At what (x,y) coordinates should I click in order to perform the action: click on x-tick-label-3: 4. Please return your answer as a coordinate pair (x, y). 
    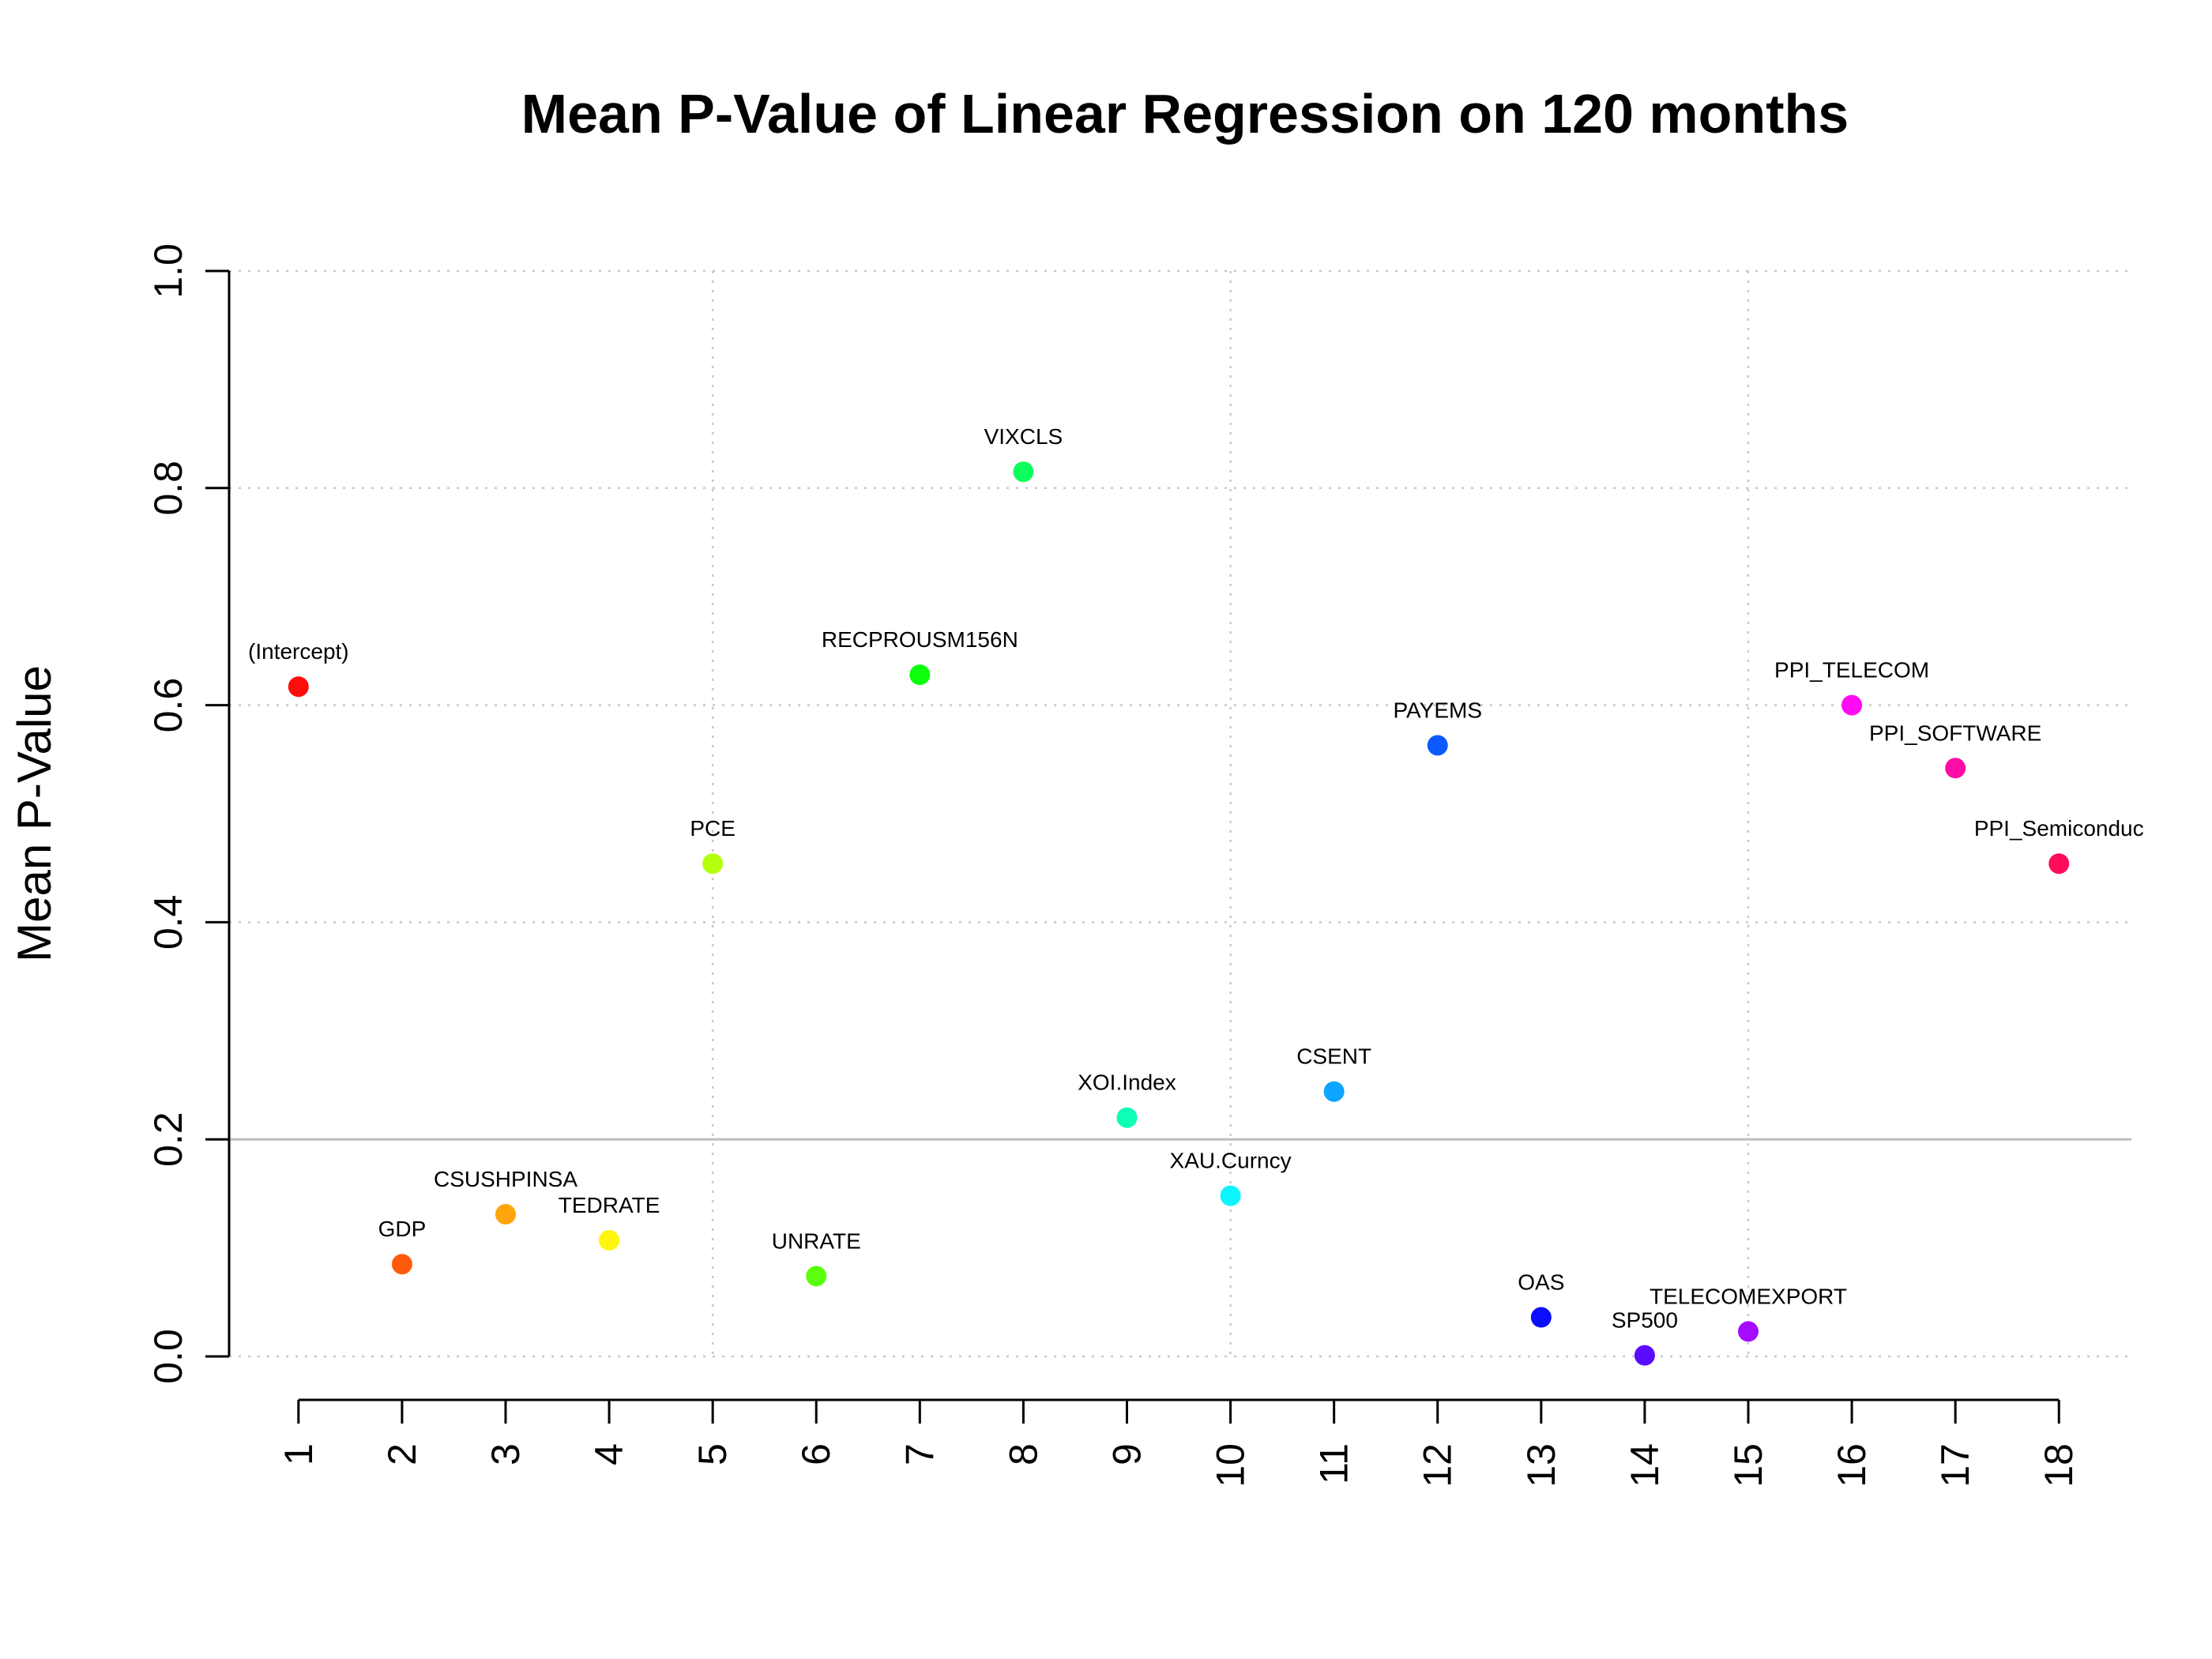
    Looking at the image, I should click on (609, 1454).